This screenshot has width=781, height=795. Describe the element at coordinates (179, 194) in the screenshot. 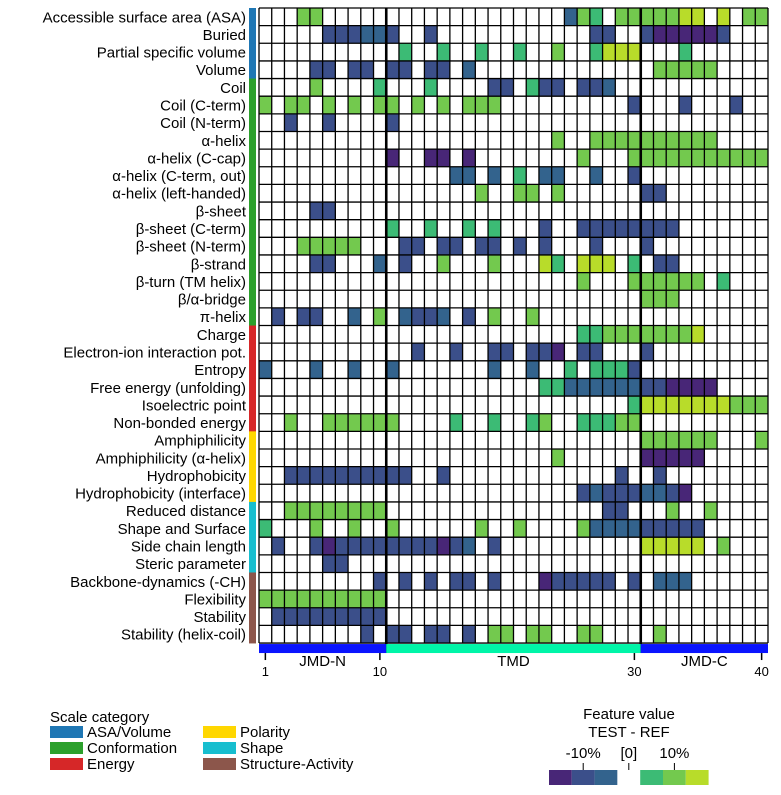

I see `row-label: α-helix (left-handed)` at that location.